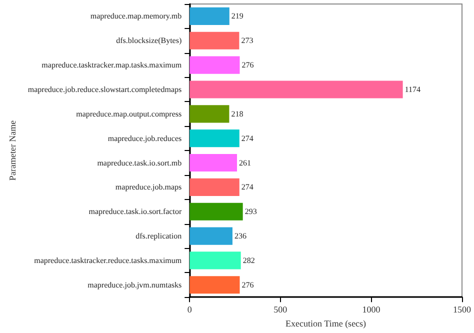 Image resolution: width=474 pixels, height=333 pixels. What do you see at coordinates (250, 211) in the screenshot?
I see `data-label: 293` at bounding box center [250, 211].